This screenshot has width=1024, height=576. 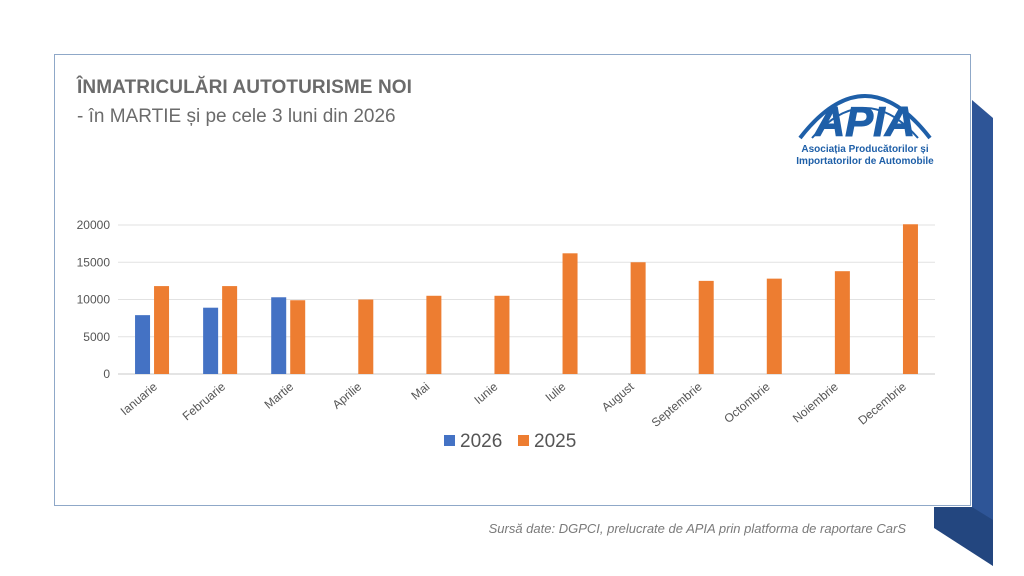 I want to click on x-tick-label: Ianuarie, so click(x=139, y=398).